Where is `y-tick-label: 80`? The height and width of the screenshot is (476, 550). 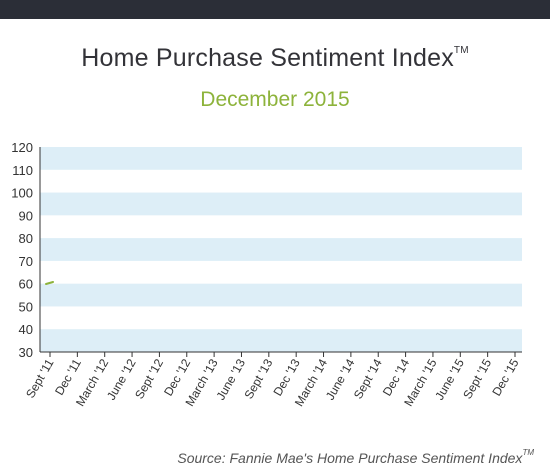 y-tick-label: 80 is located at coordinates (26, 238).